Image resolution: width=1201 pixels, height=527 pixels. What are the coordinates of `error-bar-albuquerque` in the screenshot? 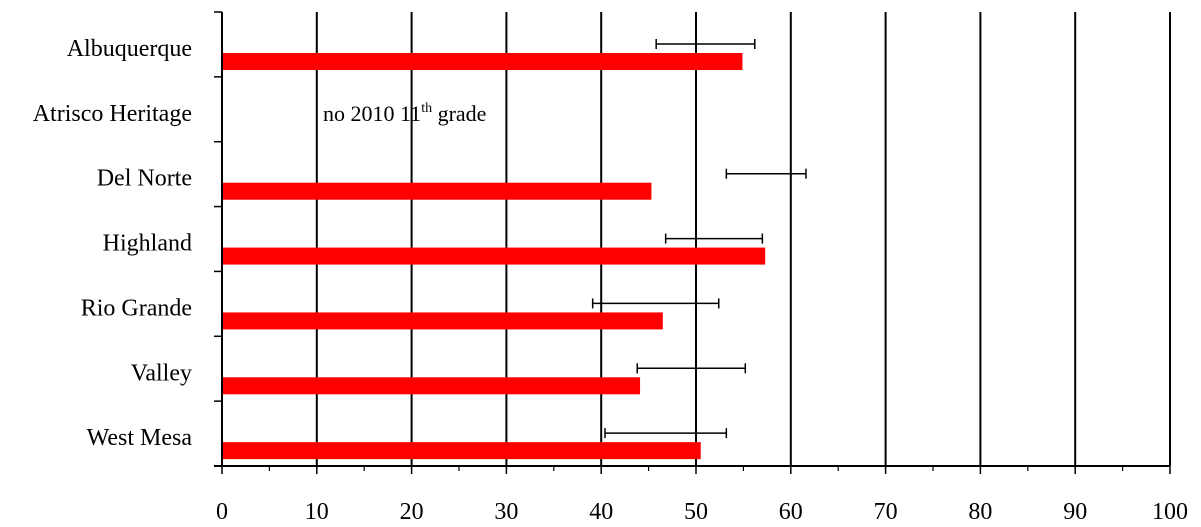 It's located at (705, 44).